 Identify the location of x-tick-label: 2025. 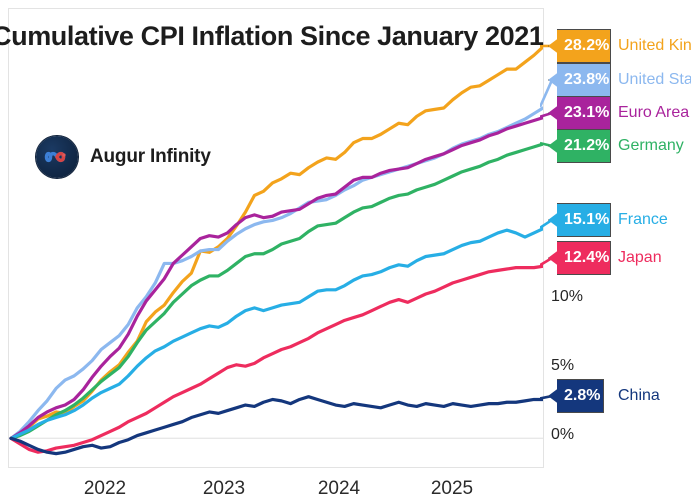
(452, 488).